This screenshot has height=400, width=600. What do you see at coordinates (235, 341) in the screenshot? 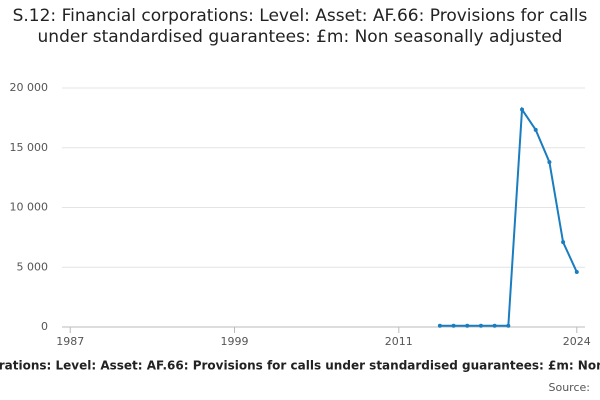
I see `x-tick-label: 1999` at bounding box center [235, 341].